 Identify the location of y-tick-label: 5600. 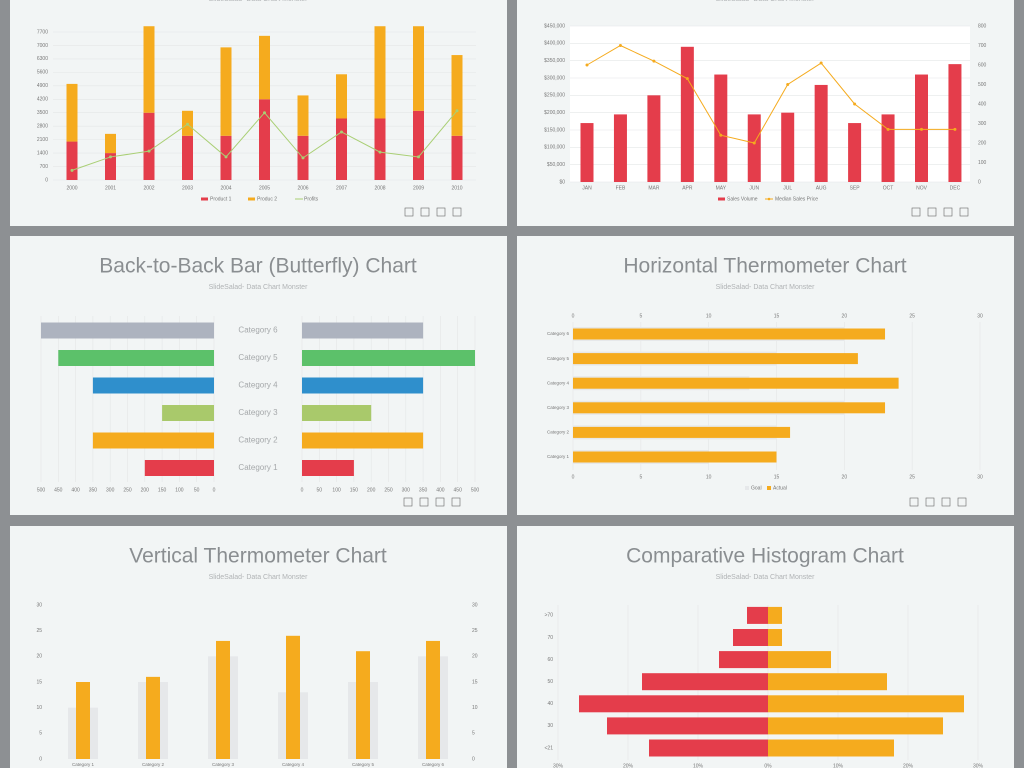
(42, 73).